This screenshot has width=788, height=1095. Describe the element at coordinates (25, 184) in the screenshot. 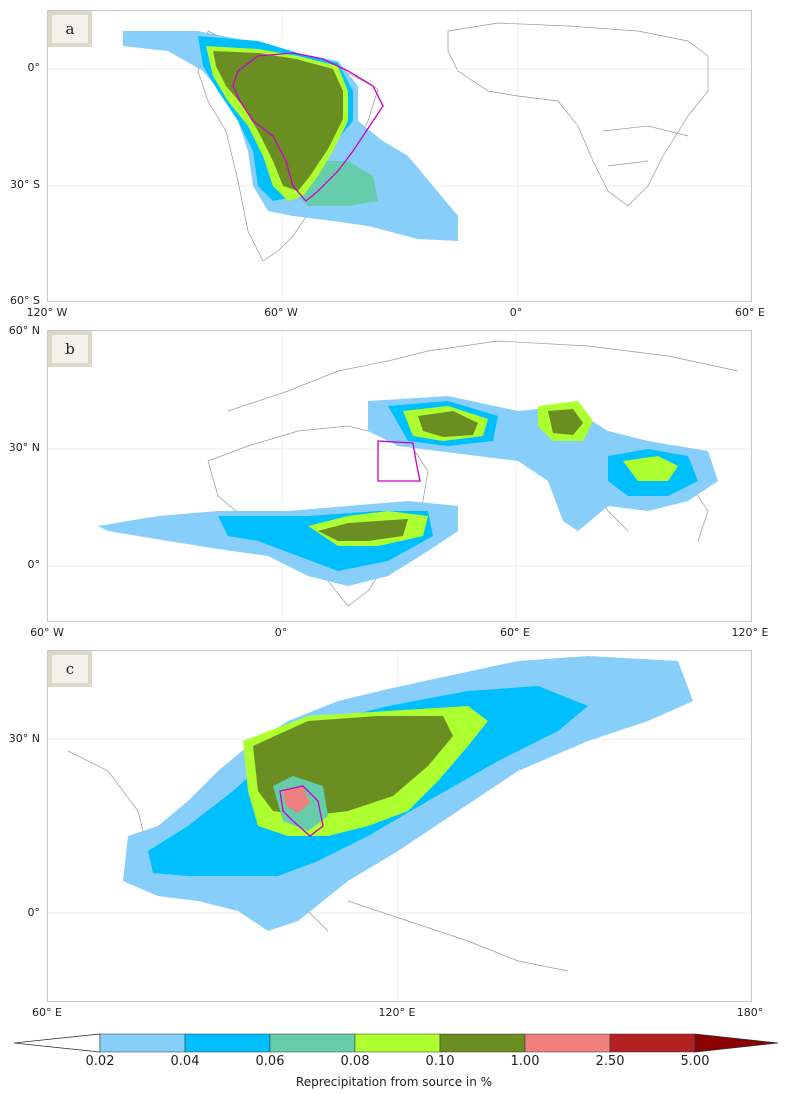

I see `y-tick: 30° S` at that location.